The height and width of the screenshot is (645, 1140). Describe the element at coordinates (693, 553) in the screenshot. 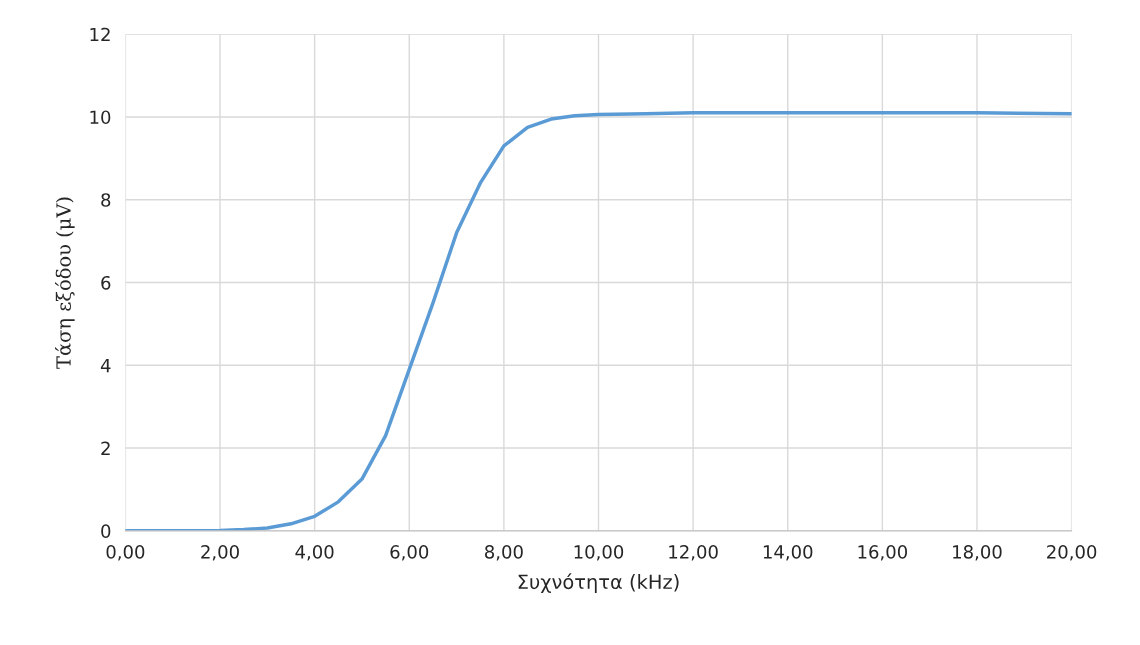

I see `x-tick-label: 12,00` at that location.